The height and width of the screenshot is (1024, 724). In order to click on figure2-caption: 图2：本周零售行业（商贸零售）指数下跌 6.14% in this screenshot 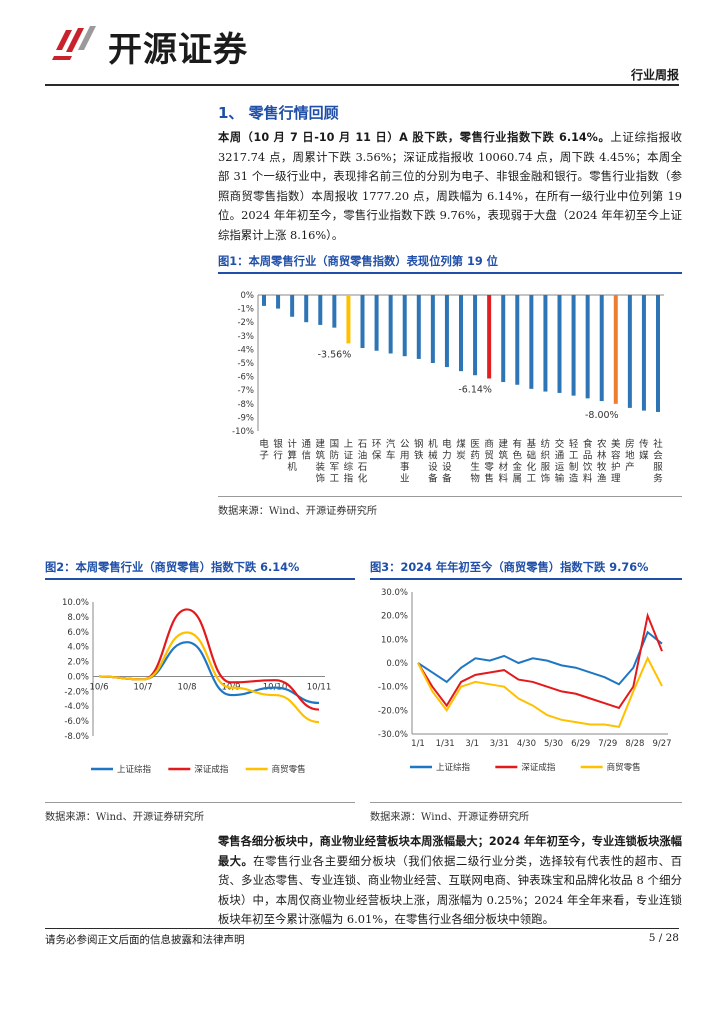, I will do `click(172, 567)`.